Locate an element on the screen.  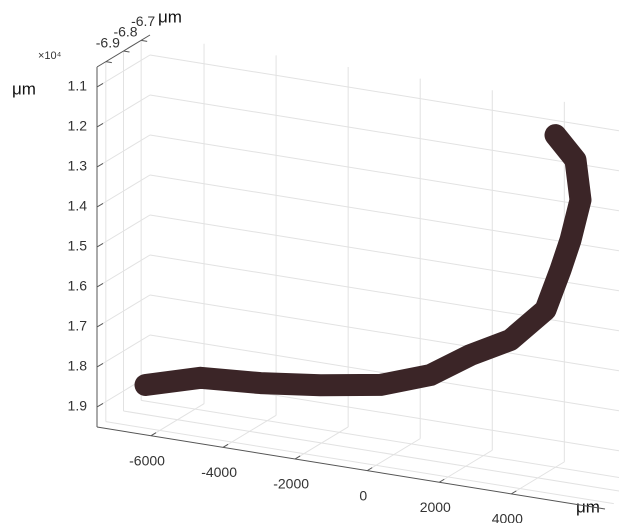
y-multiplier: ×10⁴ is located at coordinates (50, 56).